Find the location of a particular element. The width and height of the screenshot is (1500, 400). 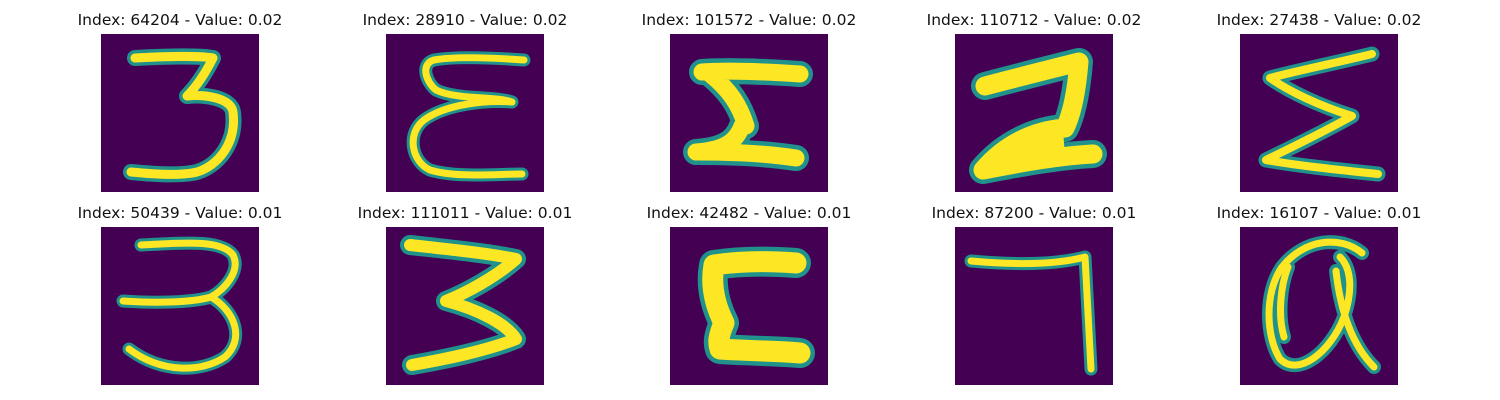

panel-7: Index: 111011 - Value: 0.01 is located at coordinates (465, 298).